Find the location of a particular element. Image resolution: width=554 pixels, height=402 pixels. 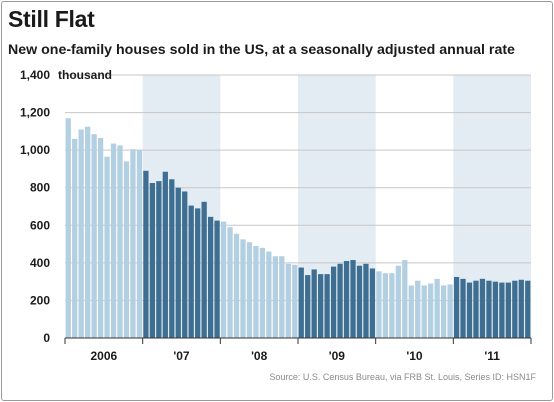

y-axis-label: thousand is located at coordinates (85, 75).